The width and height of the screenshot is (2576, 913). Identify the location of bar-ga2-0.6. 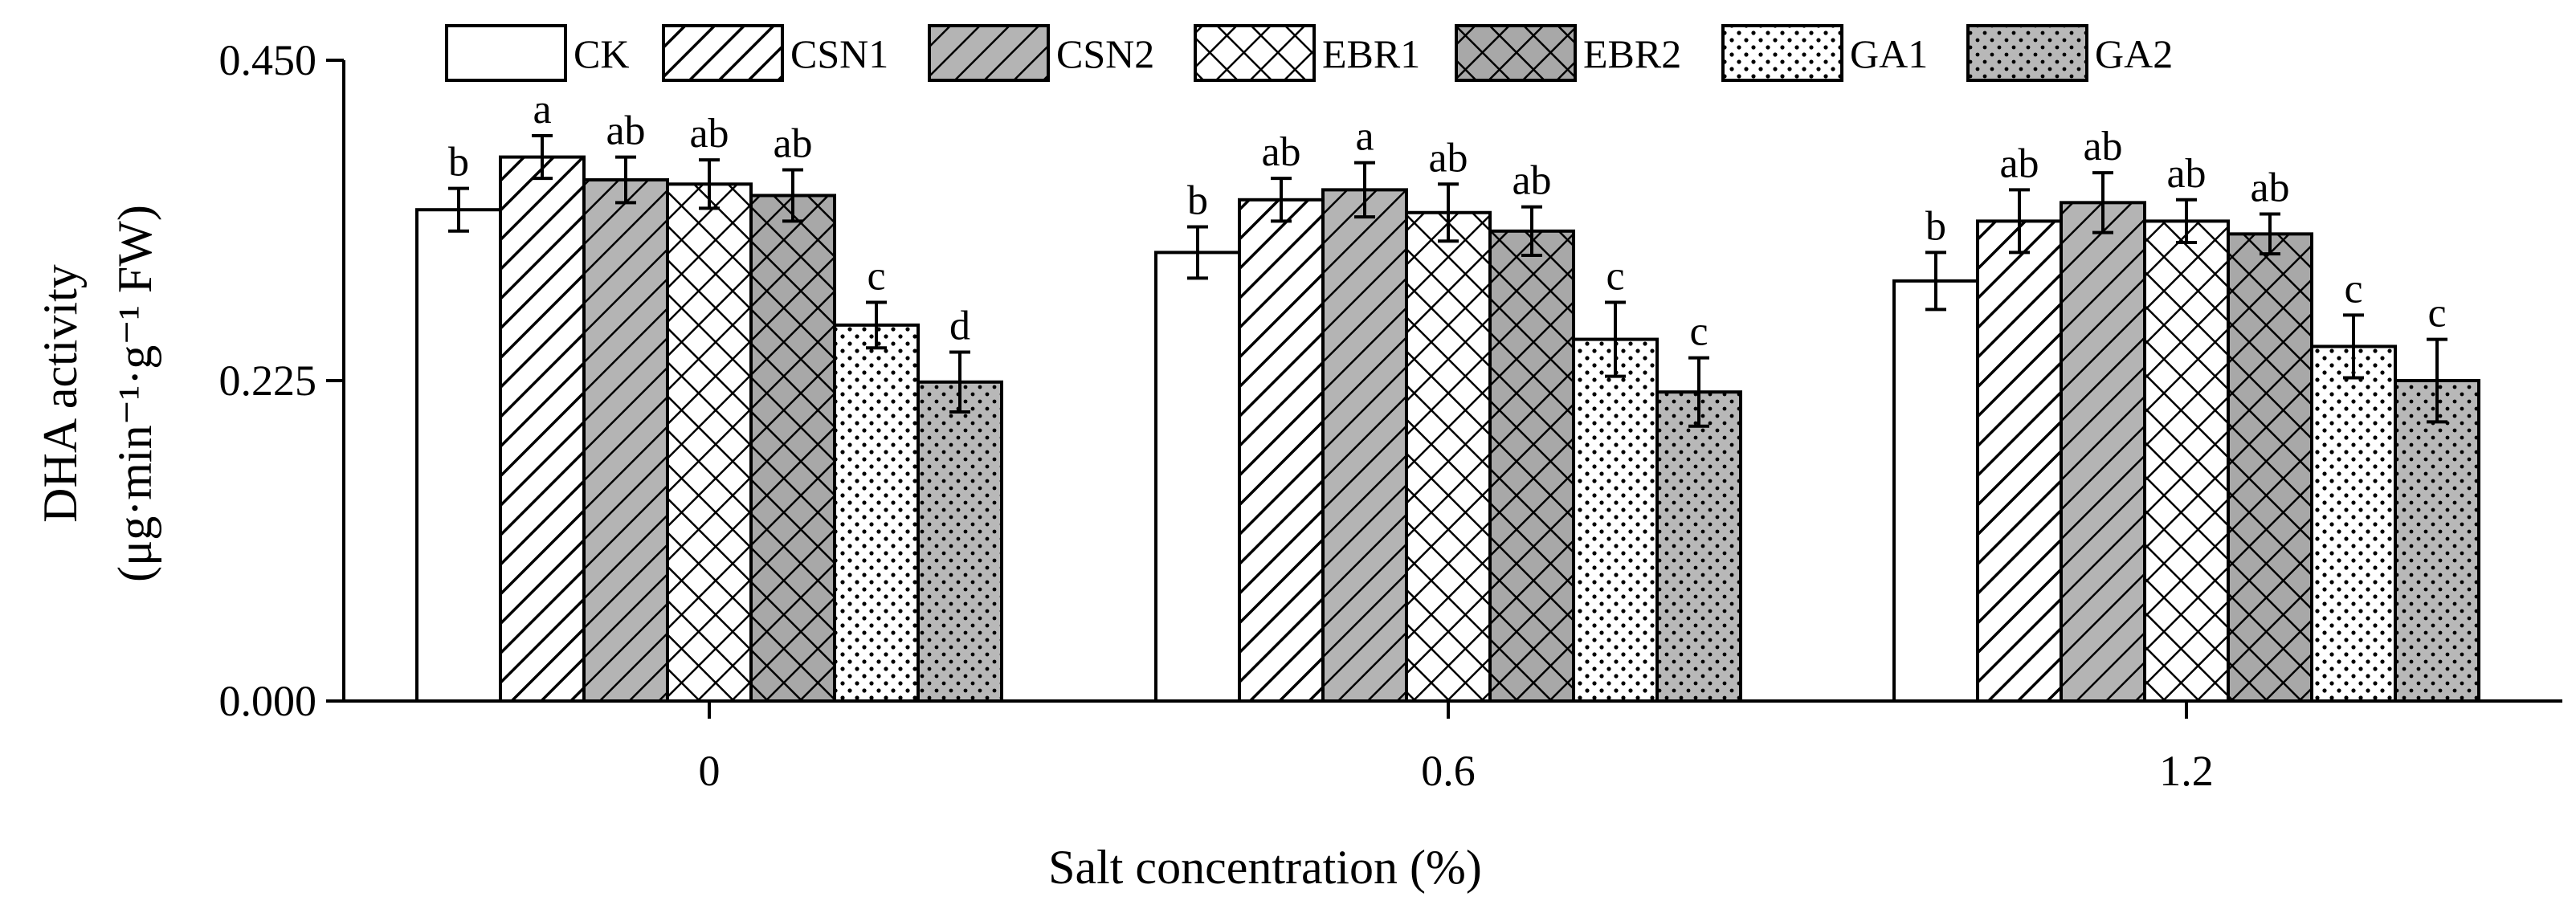
(1698, 546).